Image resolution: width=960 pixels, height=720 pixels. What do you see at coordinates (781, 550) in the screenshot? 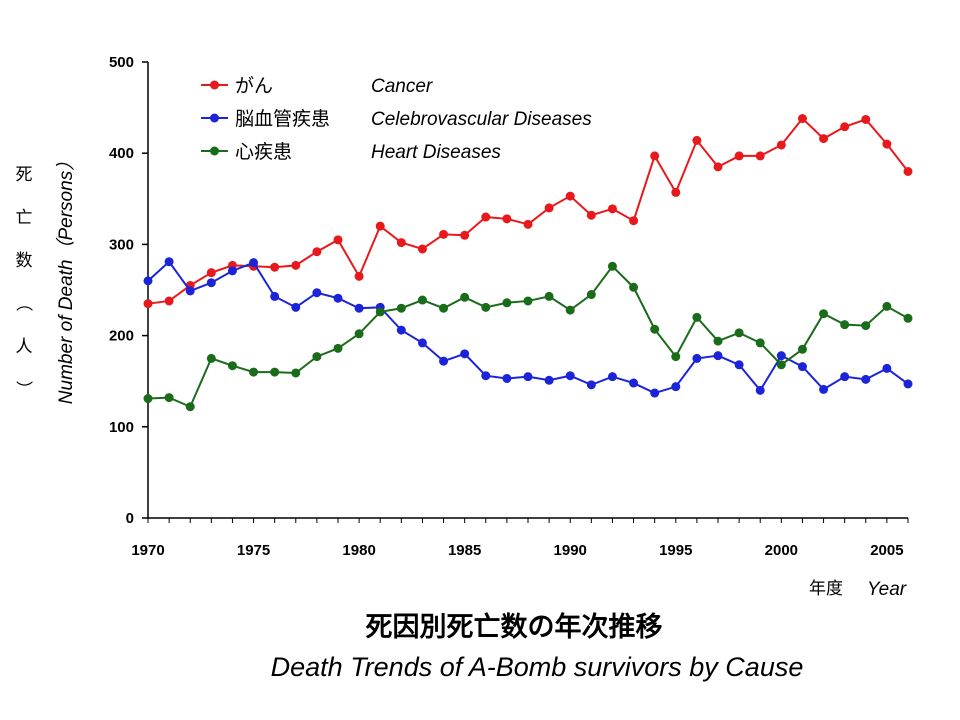
I see `x-tick-label: 2000` at bounding box center [781, 550].